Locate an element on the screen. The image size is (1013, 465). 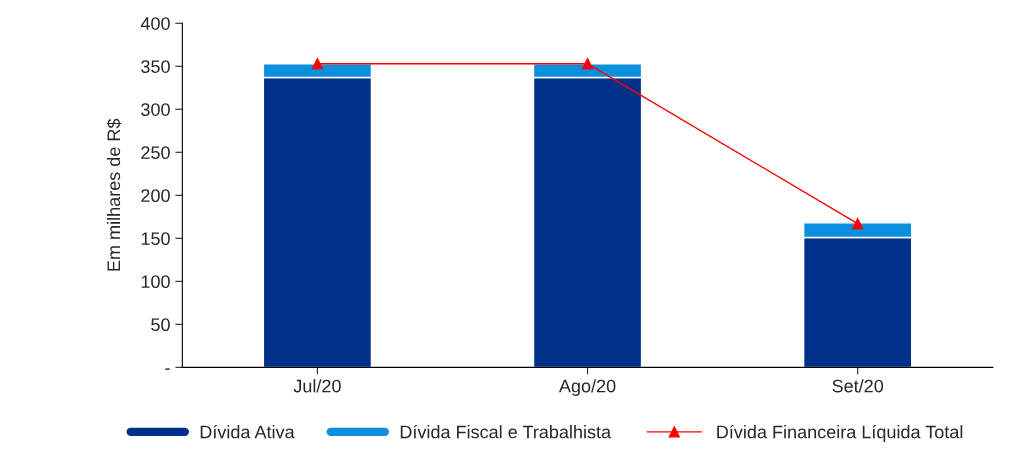
y-tick-label: 200 is located at coordinates (155, 196).